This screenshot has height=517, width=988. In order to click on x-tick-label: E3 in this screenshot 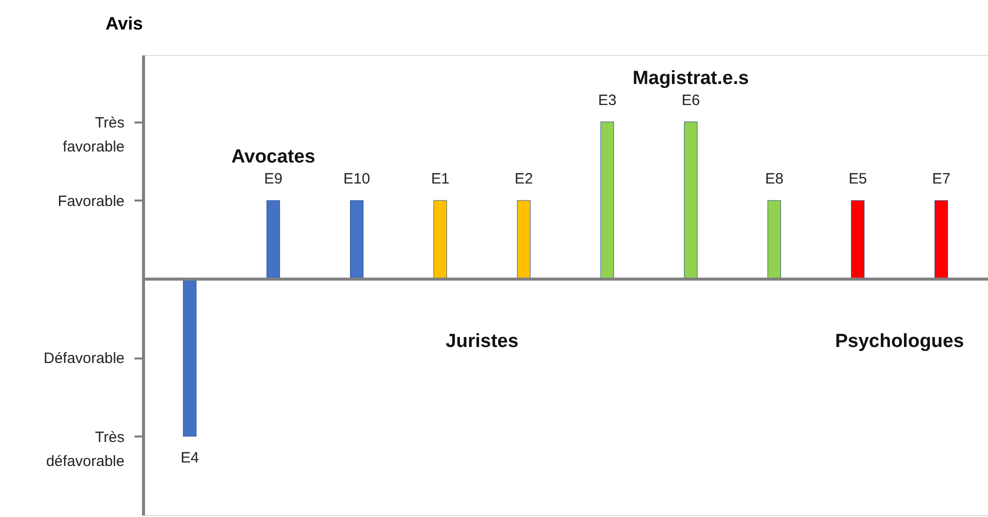, I will do `click(607, 100)`.